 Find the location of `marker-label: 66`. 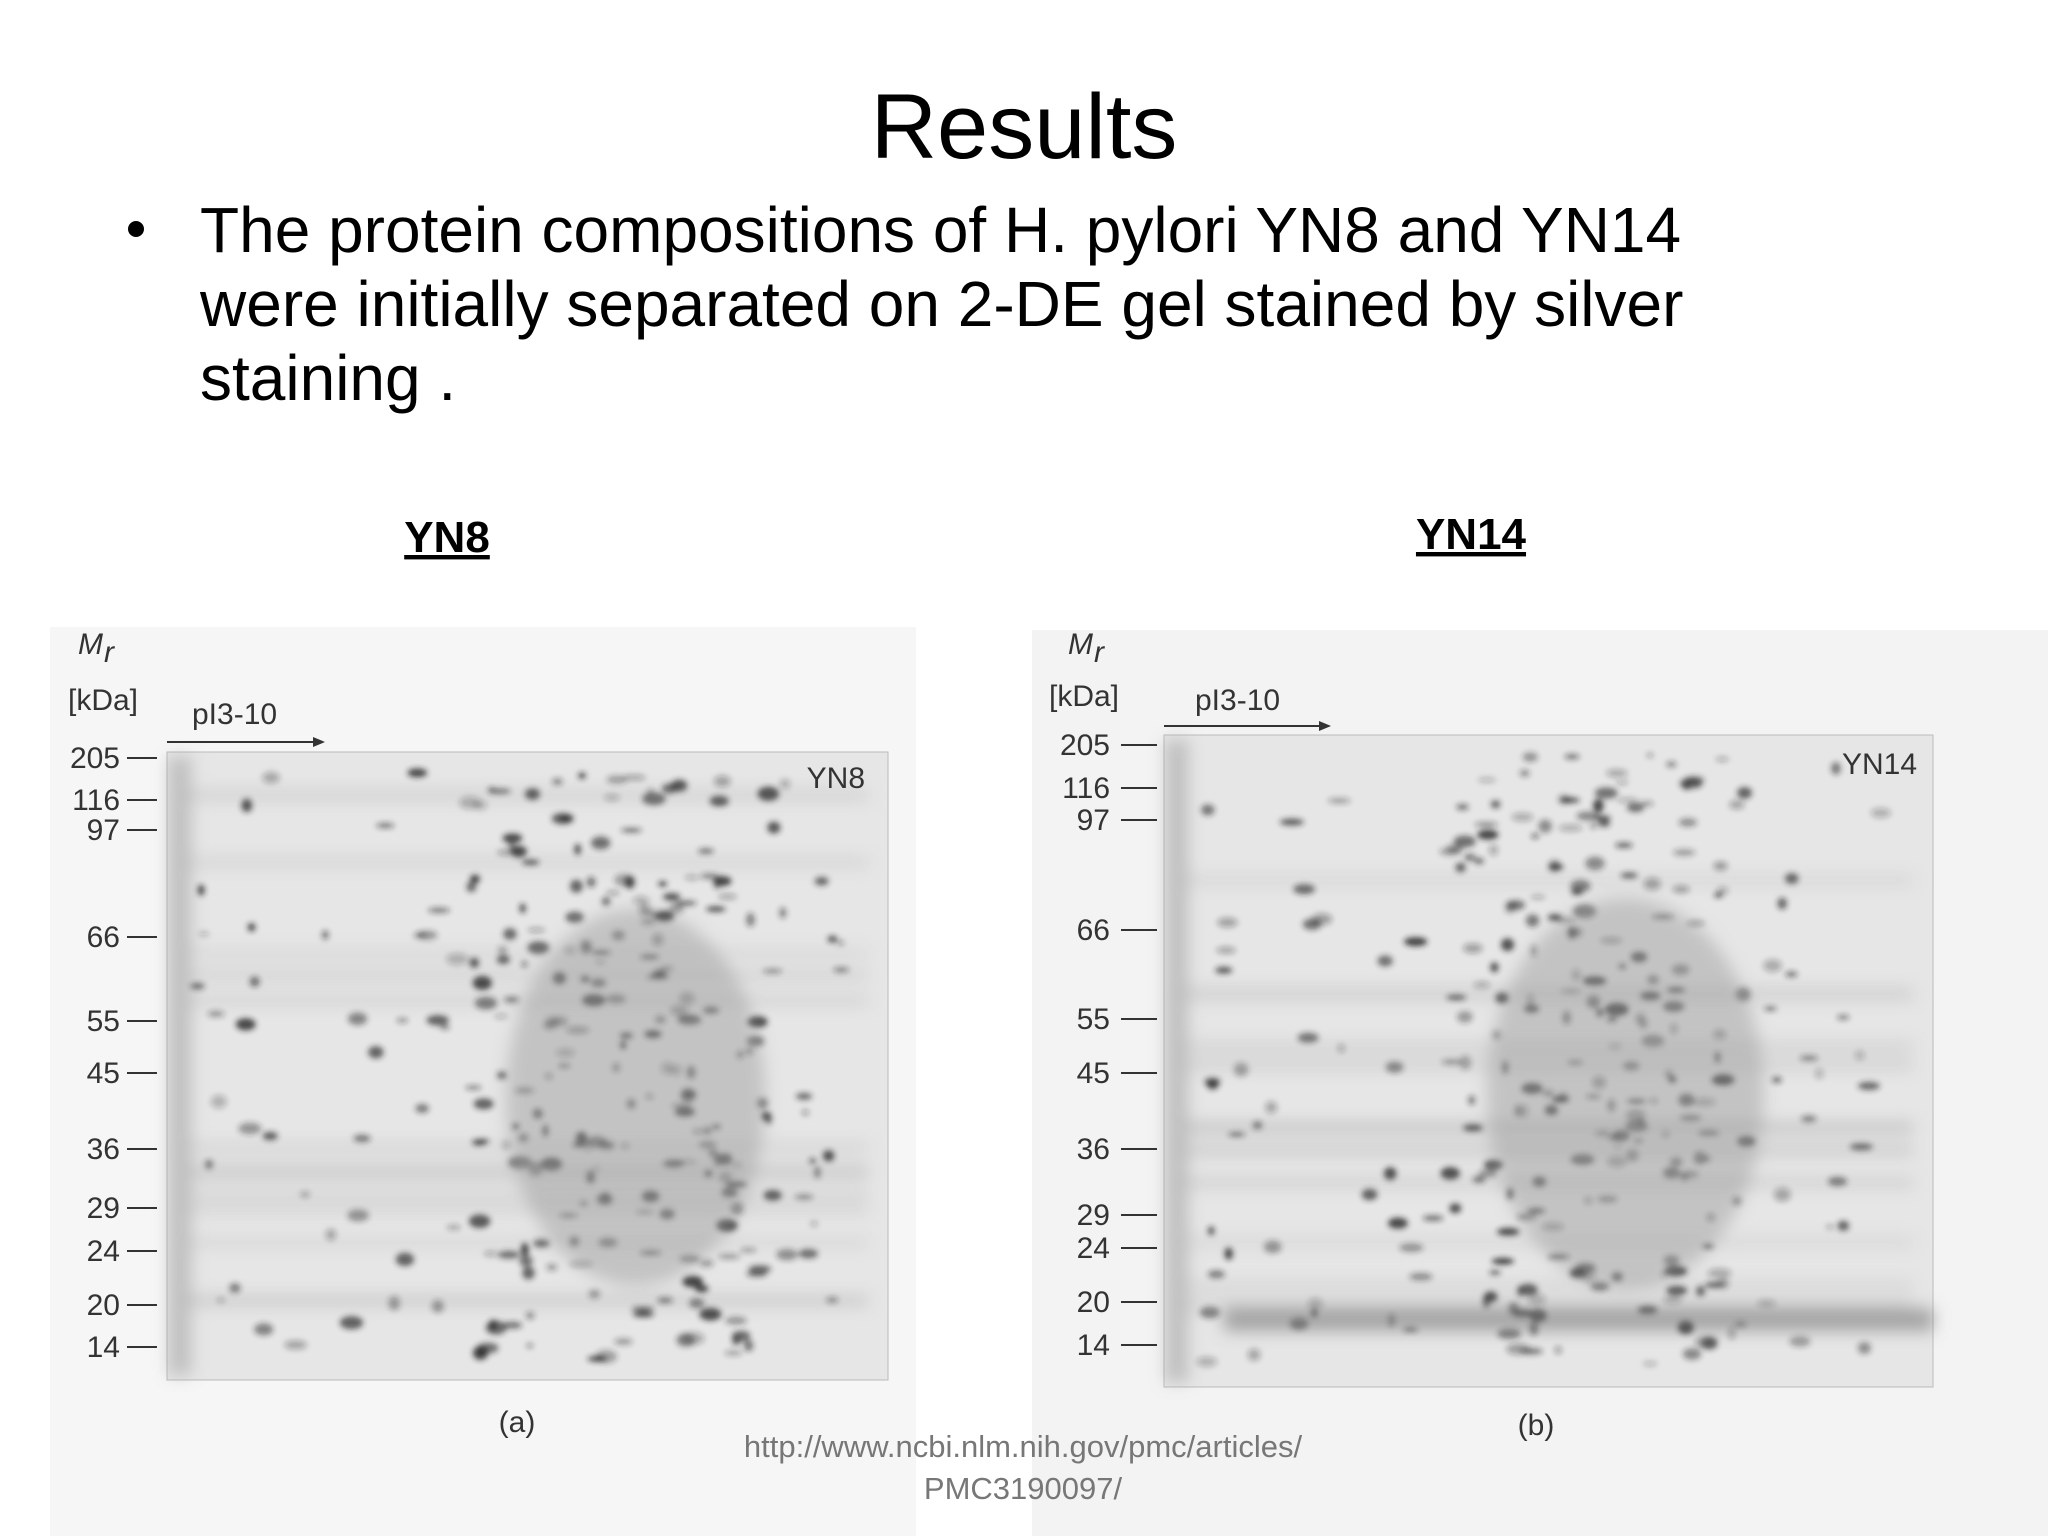

marker-label: 66 is located at coordinates (1093, 930).